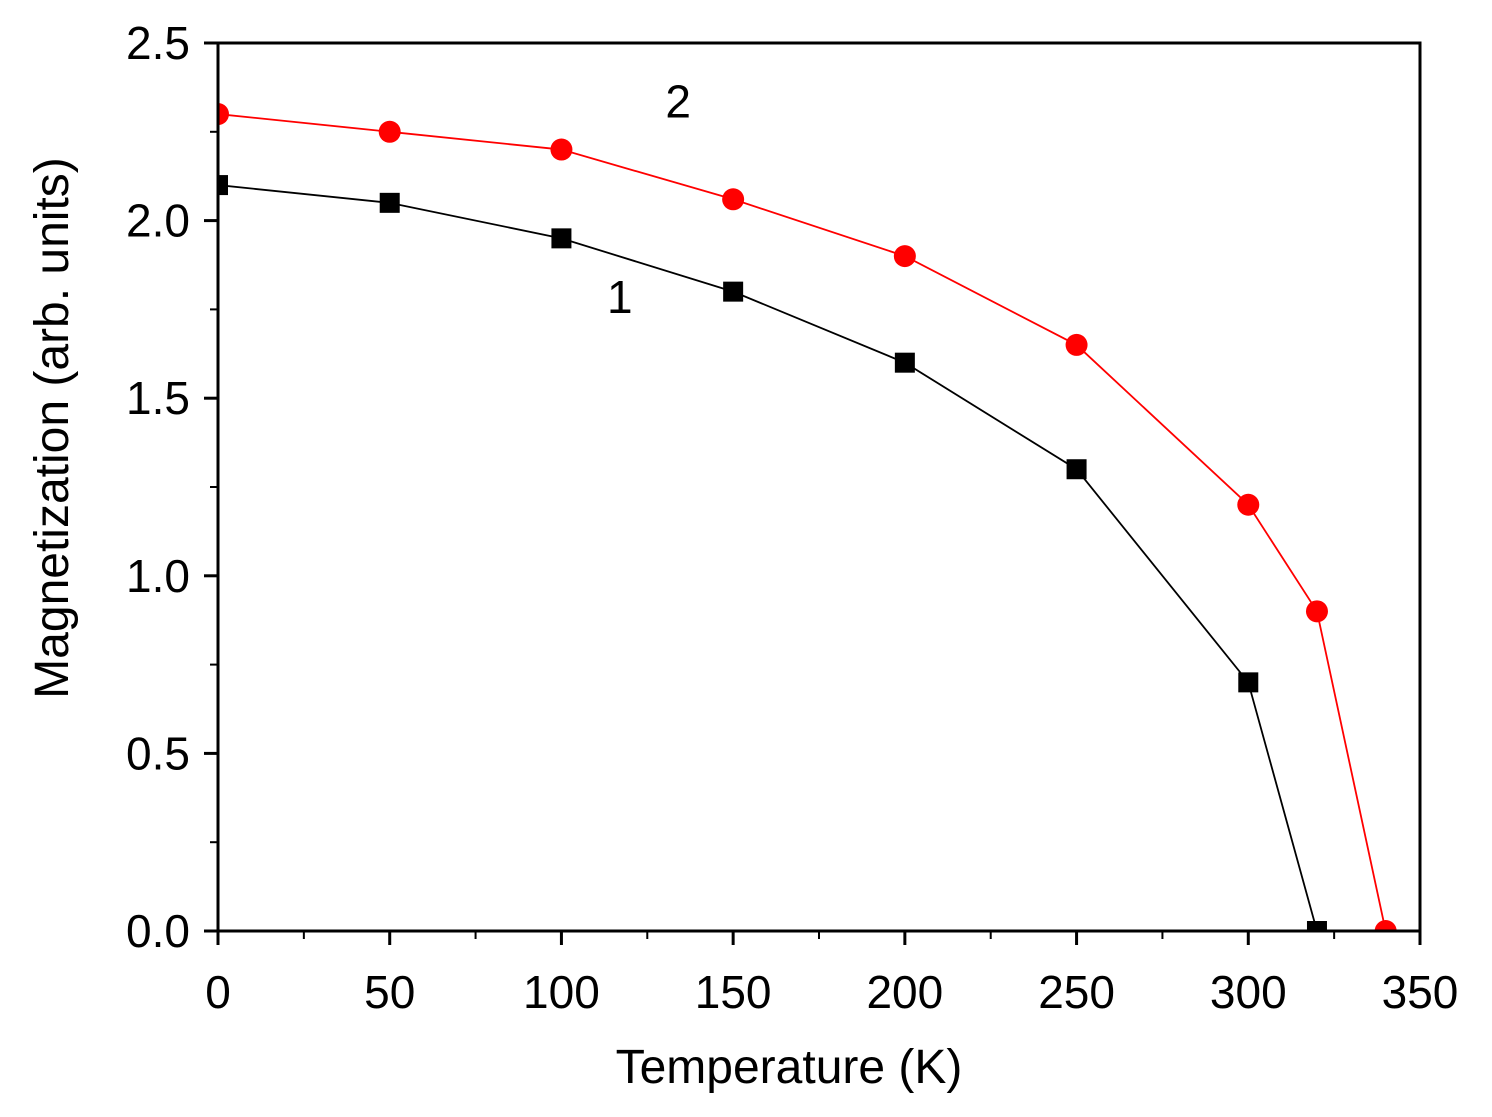 This screenshot has height=1117, width=1492. What do you see at coordinates (1076, 992) in the screenshot?
I see `x-tick-label: 250` at bounding box center [1076, 992].